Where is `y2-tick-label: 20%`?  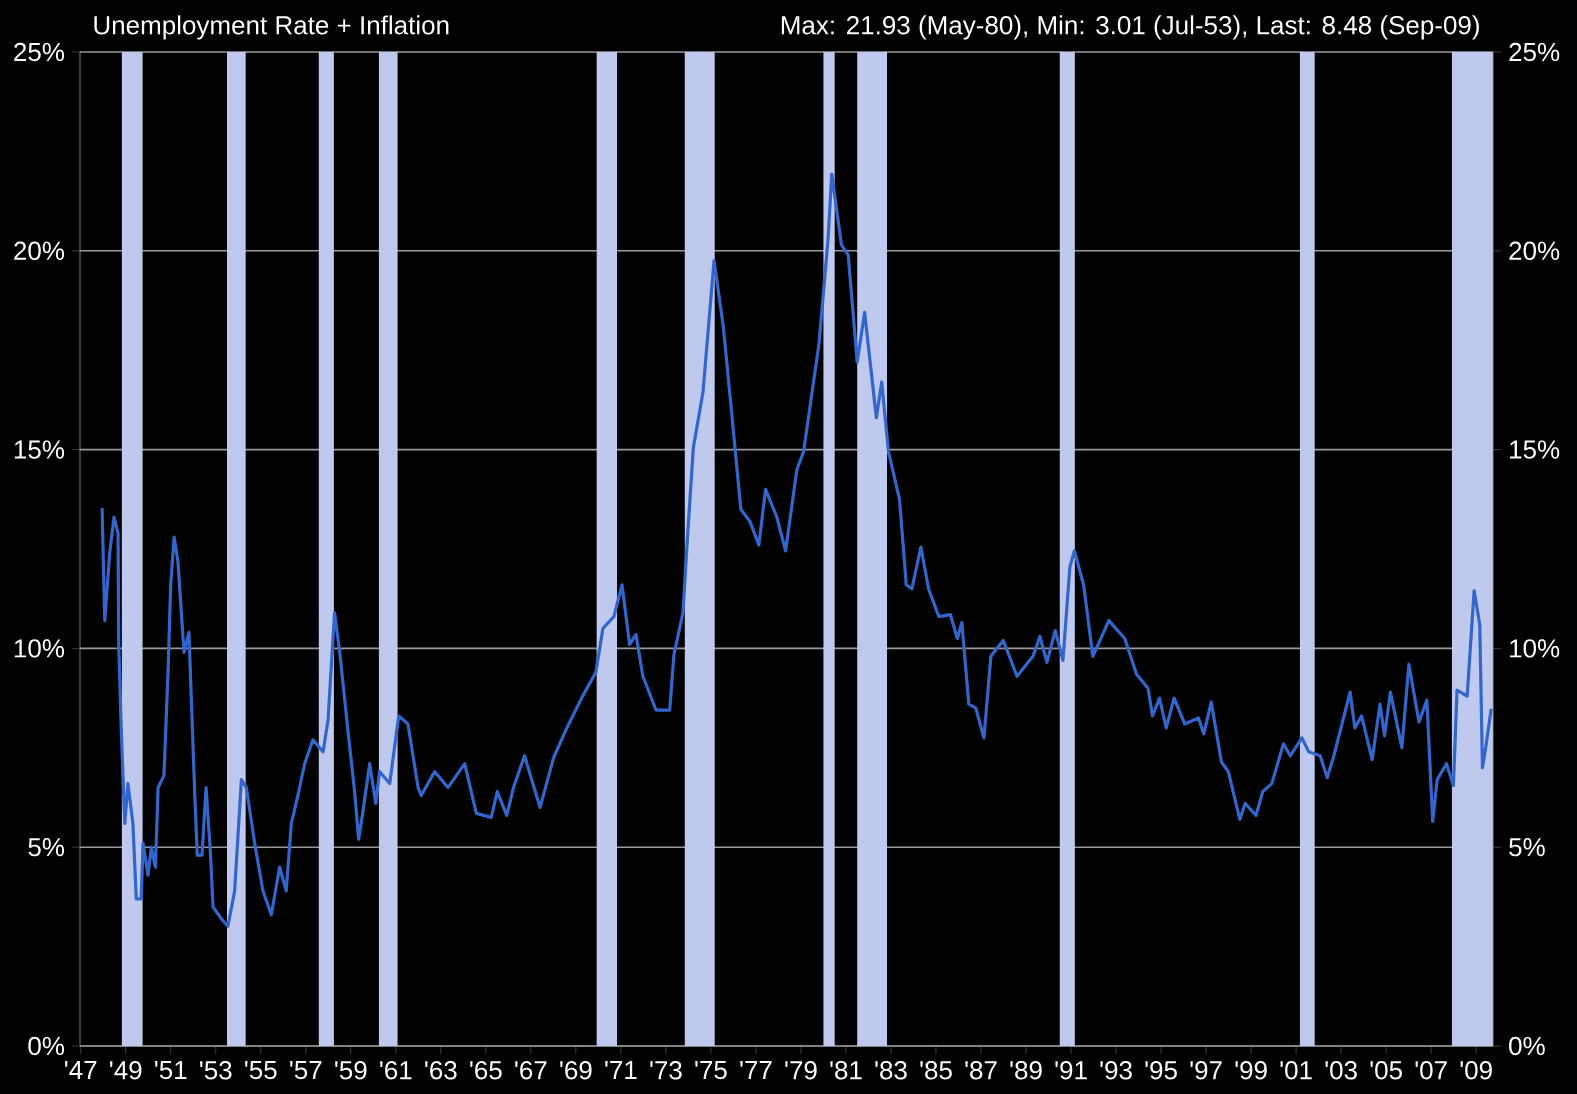 y2-tick-label: 20% is located at coordinates (1534, 250).